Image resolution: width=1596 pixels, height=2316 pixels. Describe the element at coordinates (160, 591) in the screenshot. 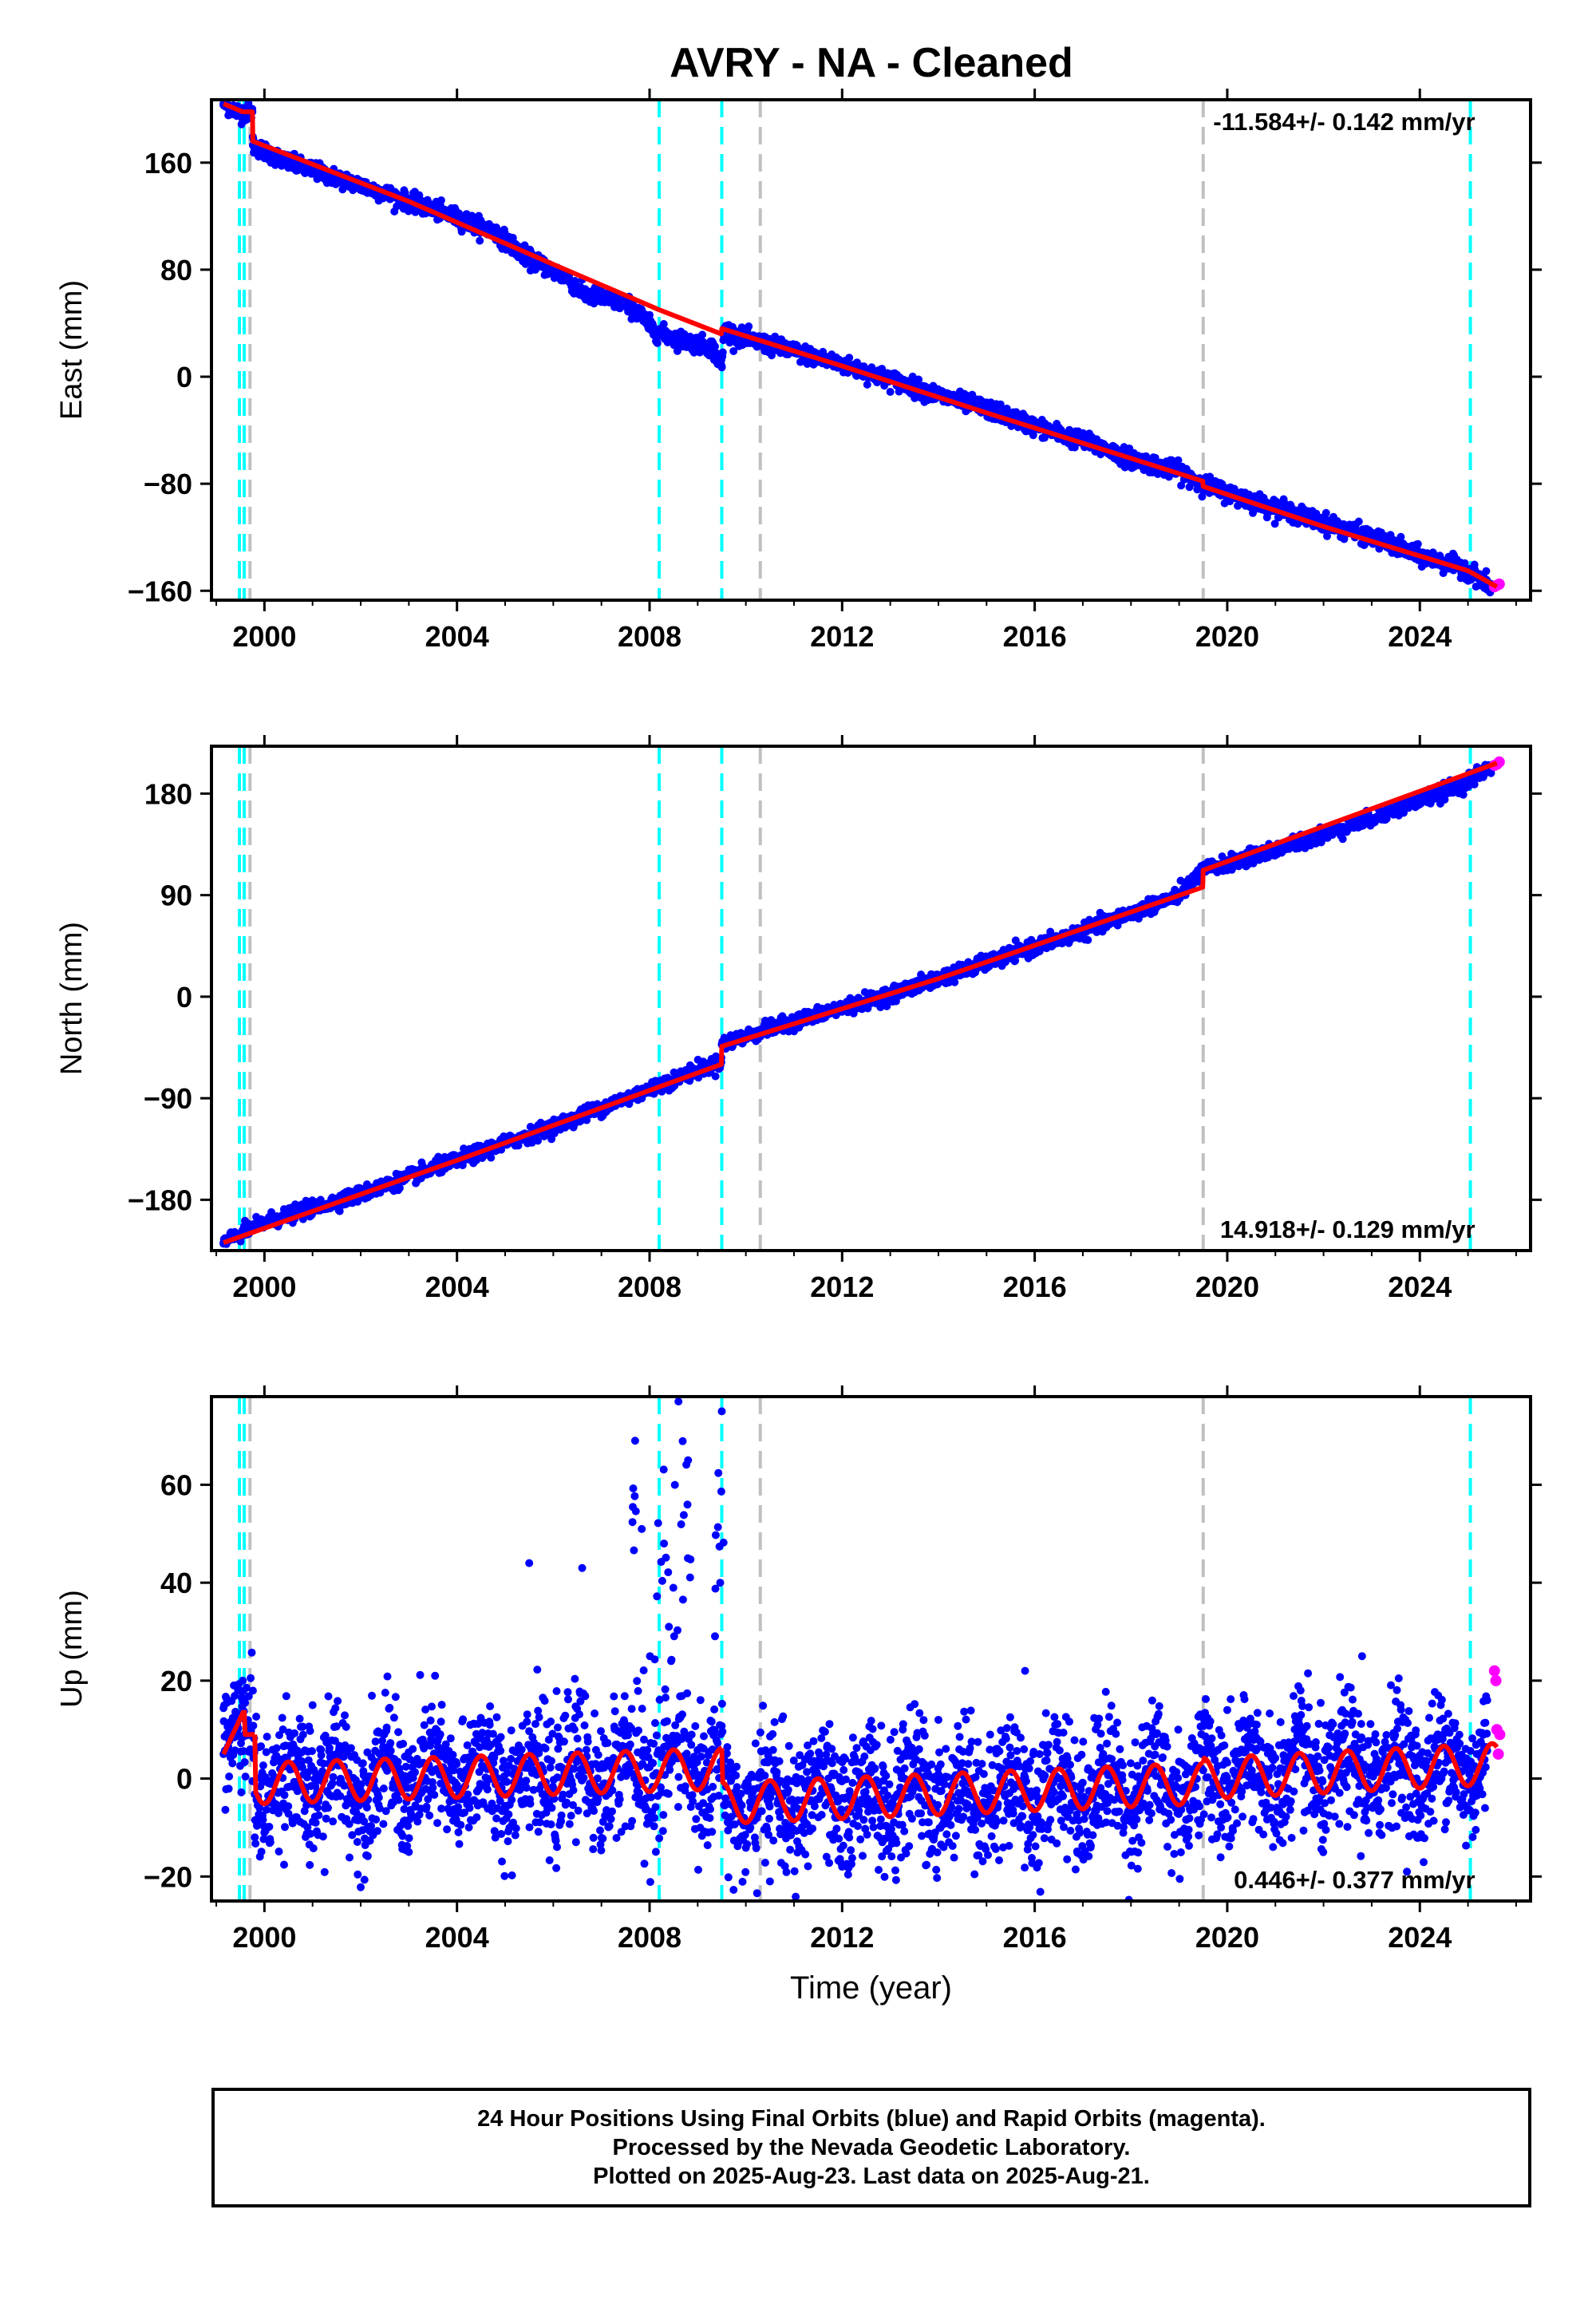

I see `y-tick-label: −160` at that location.